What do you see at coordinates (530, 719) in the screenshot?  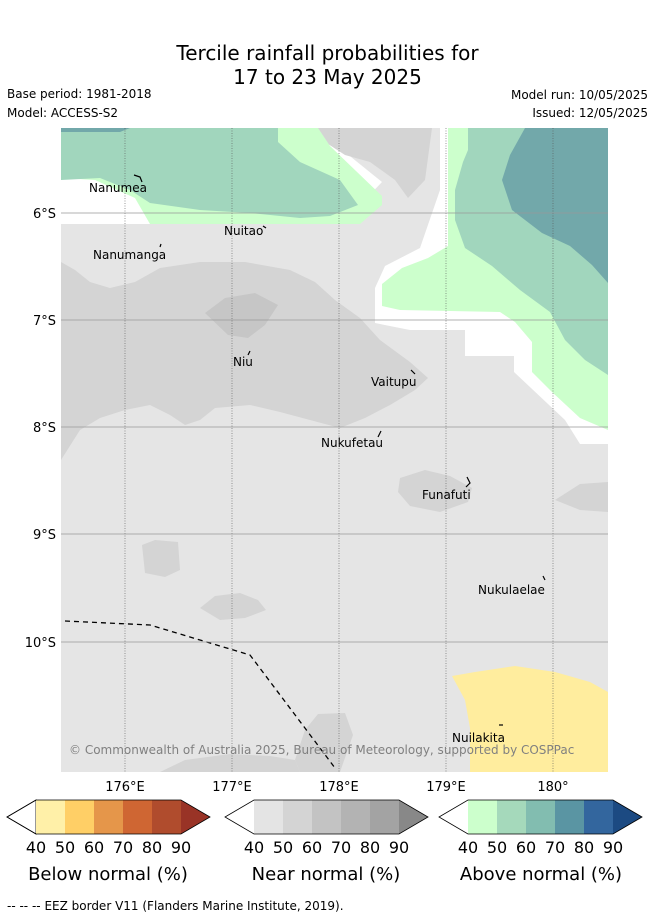 I see `below-normal-40-region` at bounding box center [530, 719].